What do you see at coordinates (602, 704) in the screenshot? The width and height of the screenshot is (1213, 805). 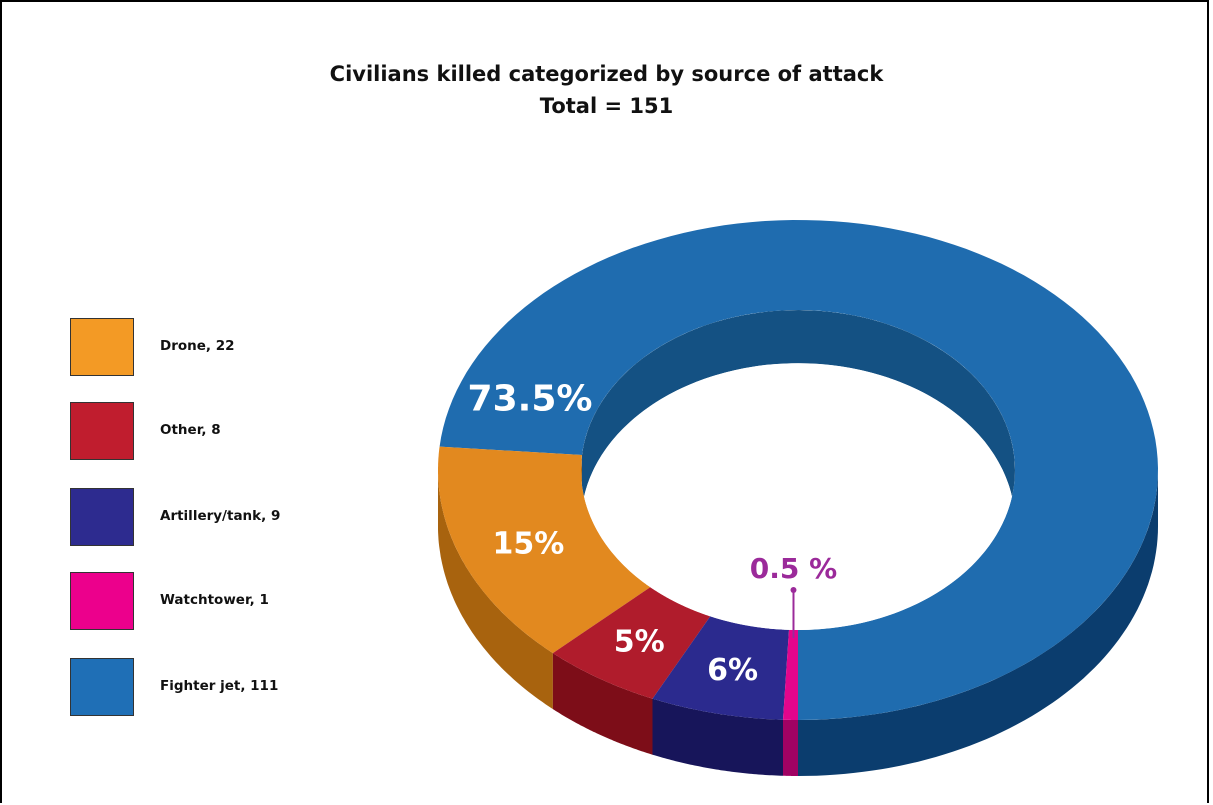 I see `side-wall-other` at bounding box center [602, 704].